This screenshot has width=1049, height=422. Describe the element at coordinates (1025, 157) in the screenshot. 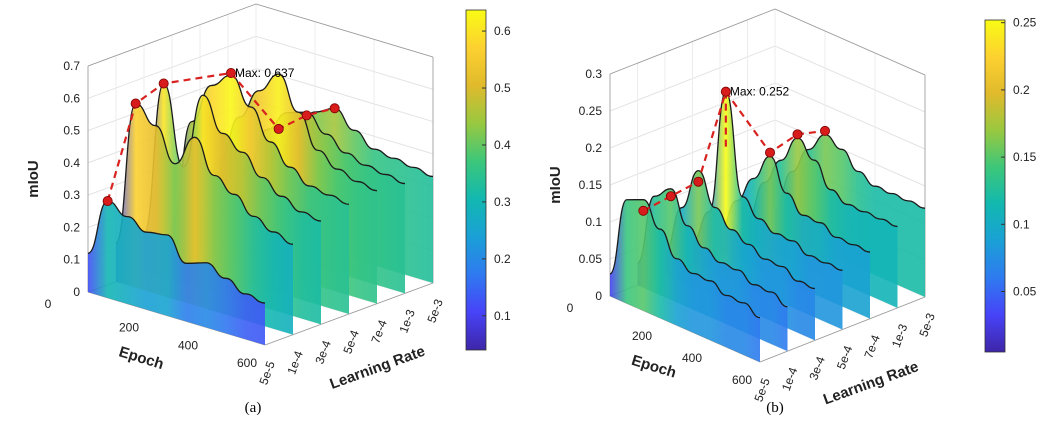

I see `colorbar-tick-label: 0.15` at that location.